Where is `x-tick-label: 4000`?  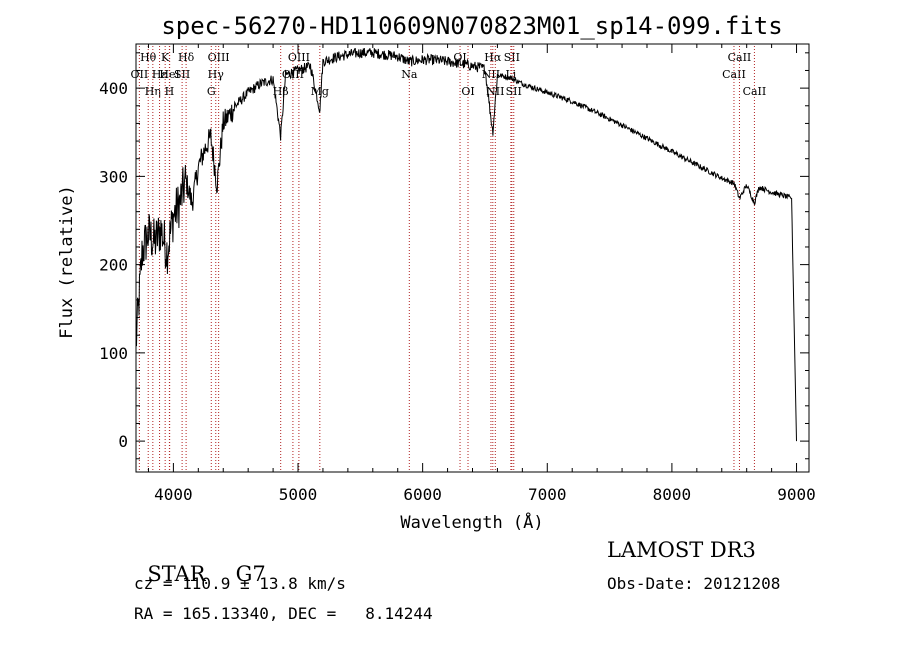
x-tick-label: 4000 is located at coordinates (173, 494).